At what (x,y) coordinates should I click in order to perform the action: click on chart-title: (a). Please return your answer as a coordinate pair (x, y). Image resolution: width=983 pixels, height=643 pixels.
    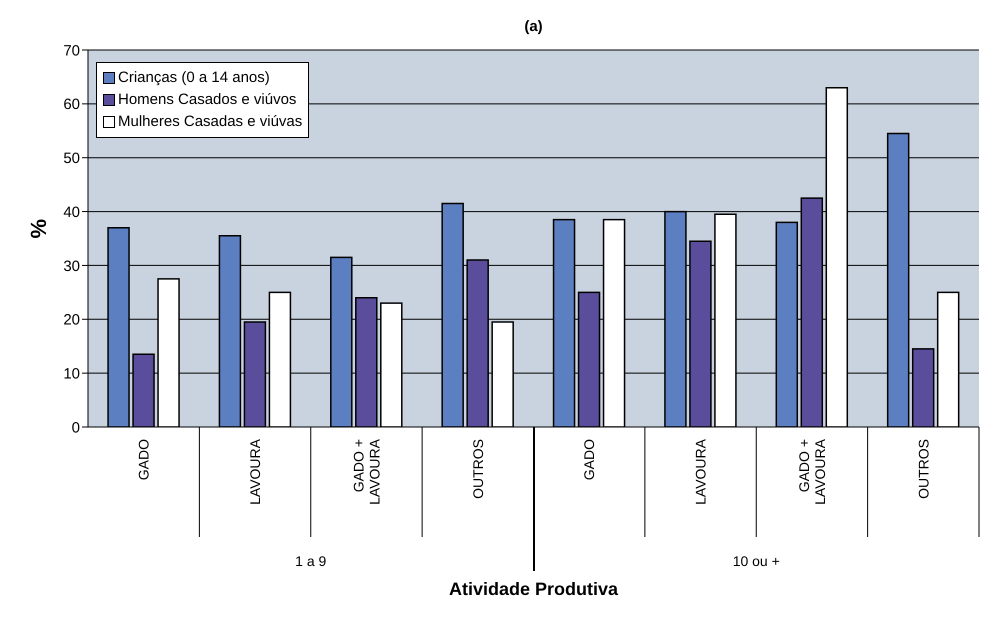
    Looking at the image, I should click on (533, 26).